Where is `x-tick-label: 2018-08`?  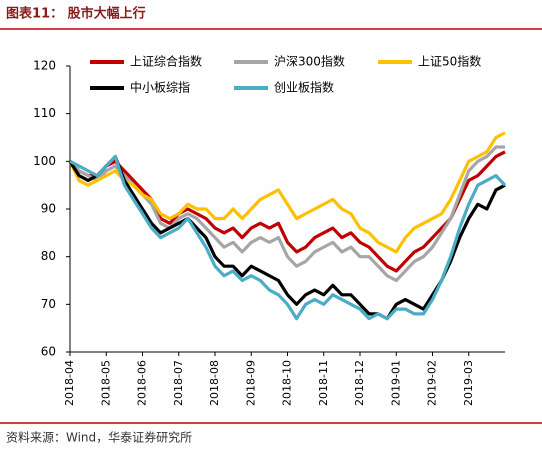 x-tick-label: 2018-08 is located at coordinates (214, 383).